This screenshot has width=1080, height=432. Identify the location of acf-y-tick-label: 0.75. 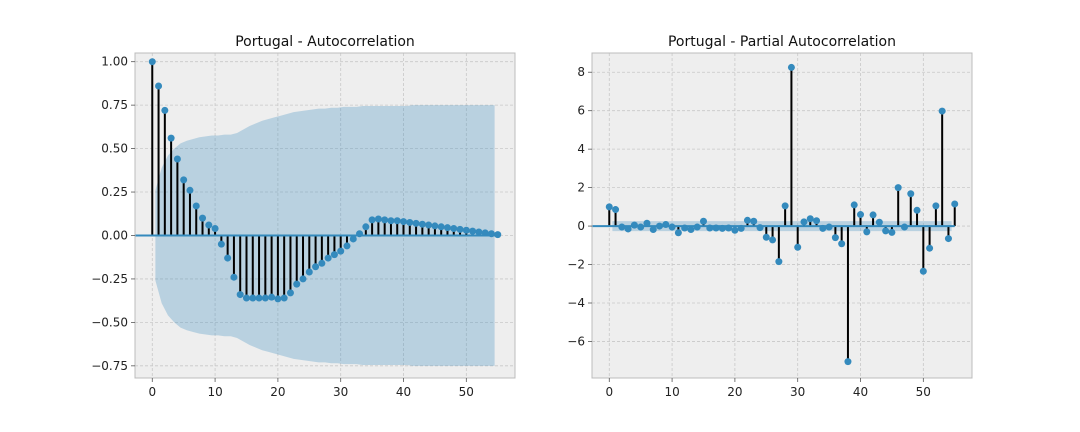
(114, 105).